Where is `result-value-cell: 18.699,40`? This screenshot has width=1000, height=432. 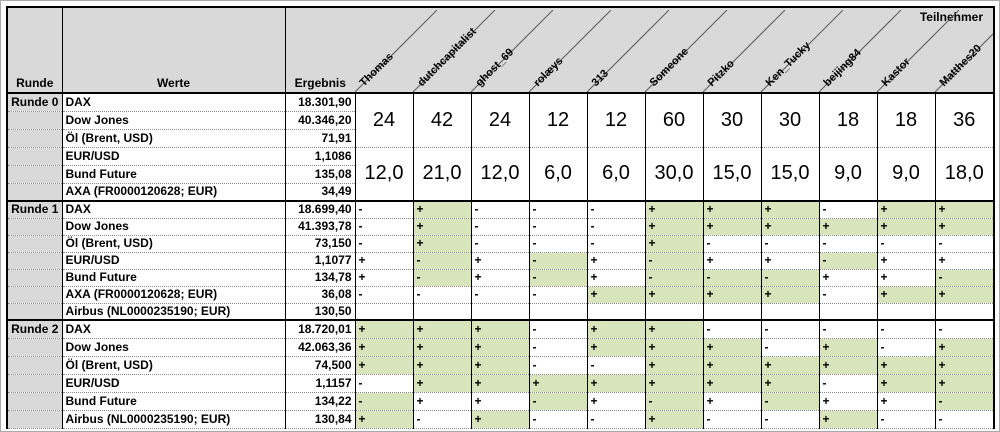
result-value-cell: 18.699,40 is located at coordinates (319, 209).